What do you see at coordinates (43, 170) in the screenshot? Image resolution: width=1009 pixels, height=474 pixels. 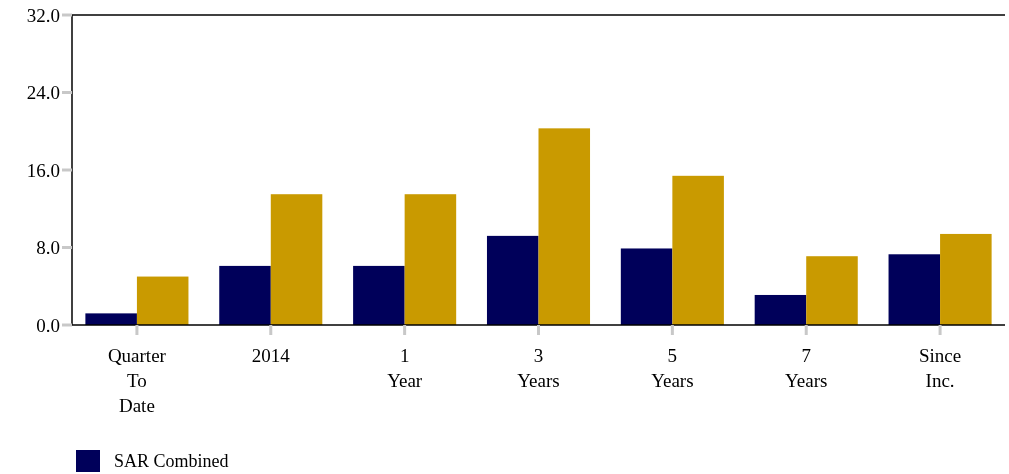 I see `y-tick-label: 16.0` at bounding box center [43, 170].